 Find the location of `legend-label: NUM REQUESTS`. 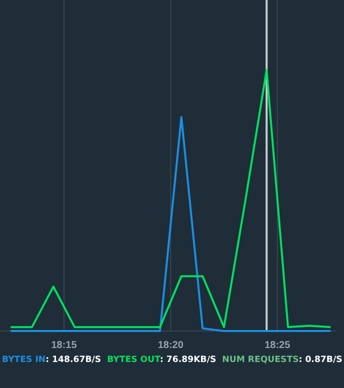

legend-label: NUM REQUESTS is located at coordinates (260, 360).